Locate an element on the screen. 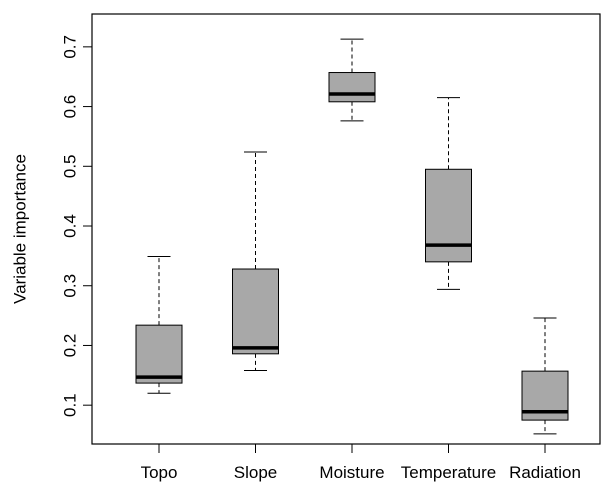 This screenshot has width=613, height=489. x-tick-label-radiation: Radiation is located at coordinates (545, 472).